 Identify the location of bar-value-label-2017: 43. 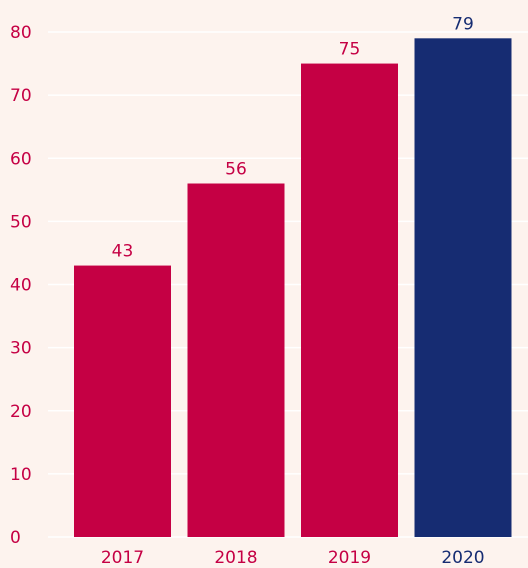
(123, 252).